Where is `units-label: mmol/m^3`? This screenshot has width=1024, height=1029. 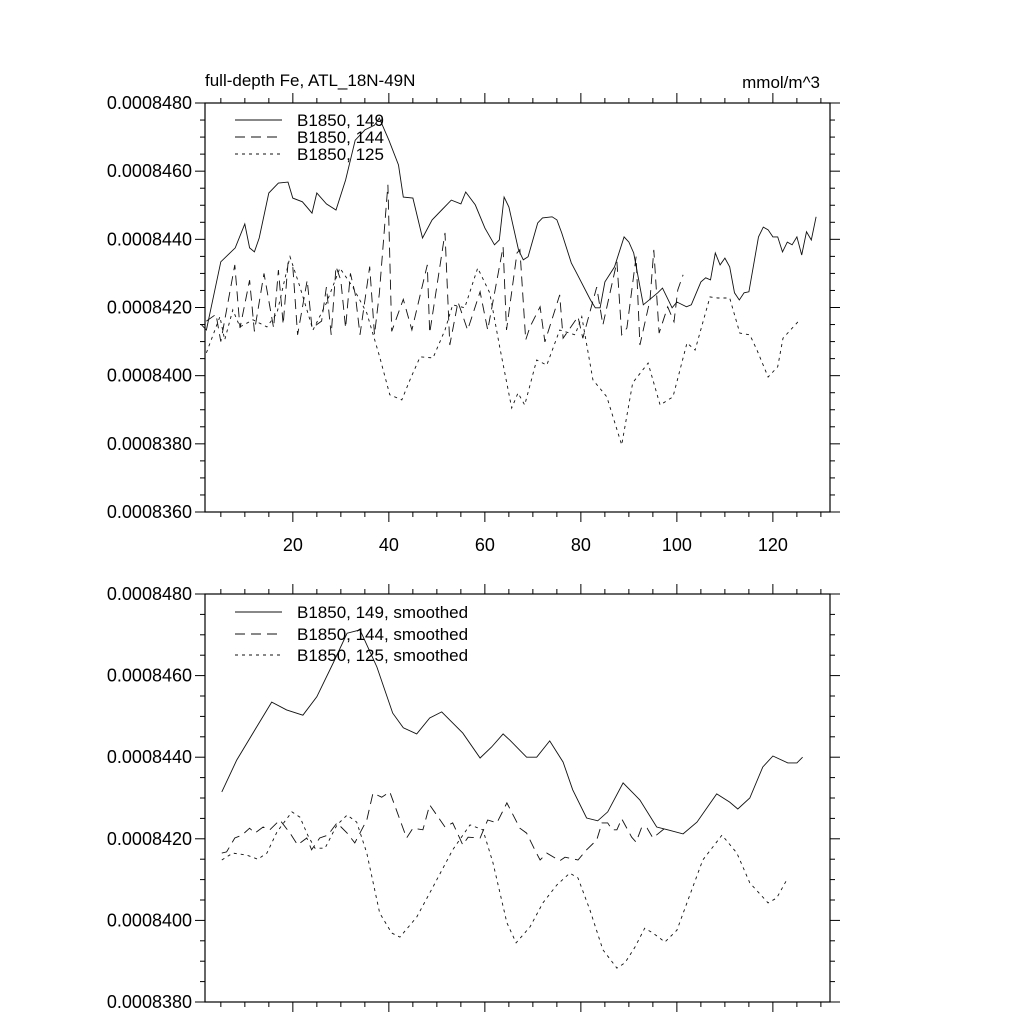
units-label: mmol/m^3 is located at coordinates (781, 82).